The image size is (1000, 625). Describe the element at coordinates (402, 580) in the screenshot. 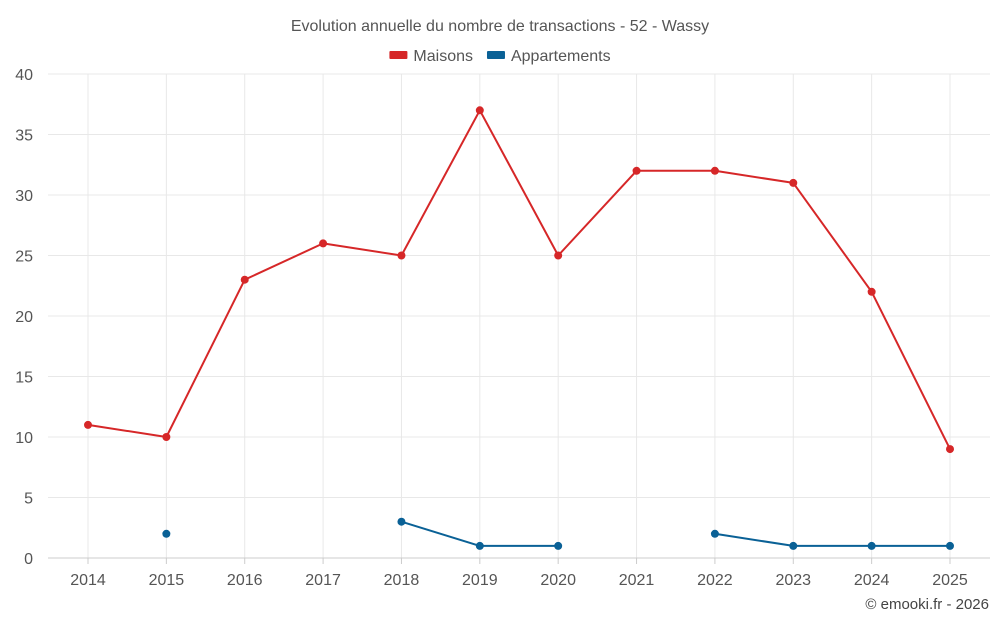

I see `x-tick-label: 2018` at that location.